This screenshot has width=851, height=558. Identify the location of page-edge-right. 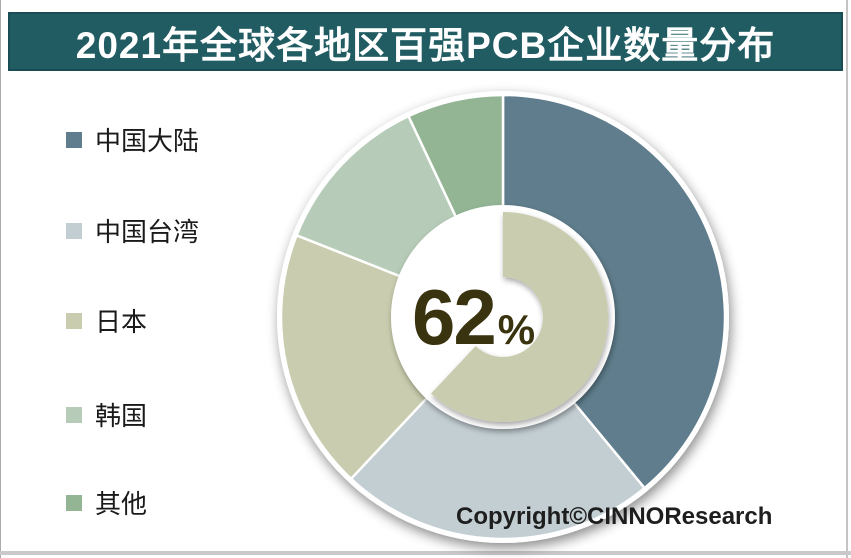
(847, 279).